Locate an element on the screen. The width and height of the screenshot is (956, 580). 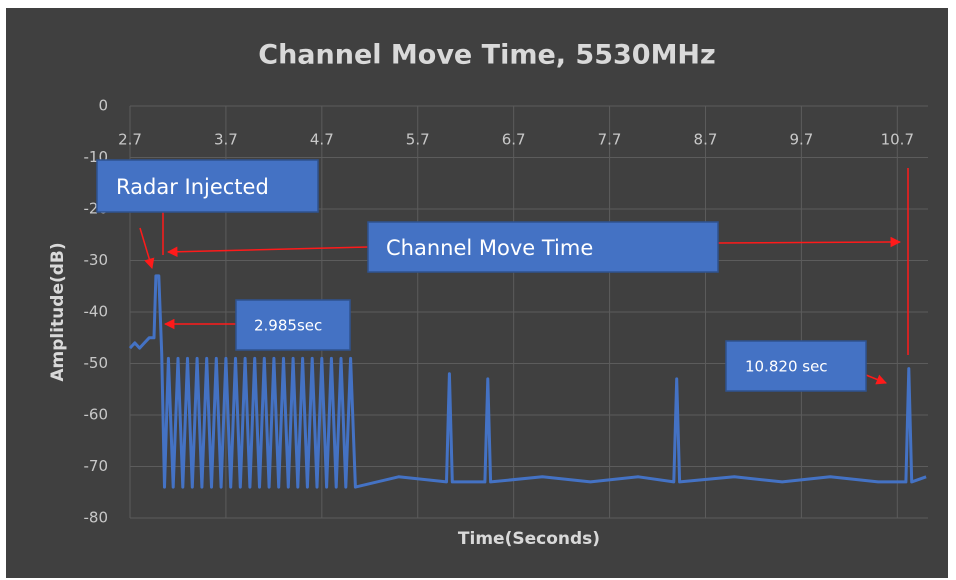
annotation: Radar Injected is located at coordinates (192, 187).